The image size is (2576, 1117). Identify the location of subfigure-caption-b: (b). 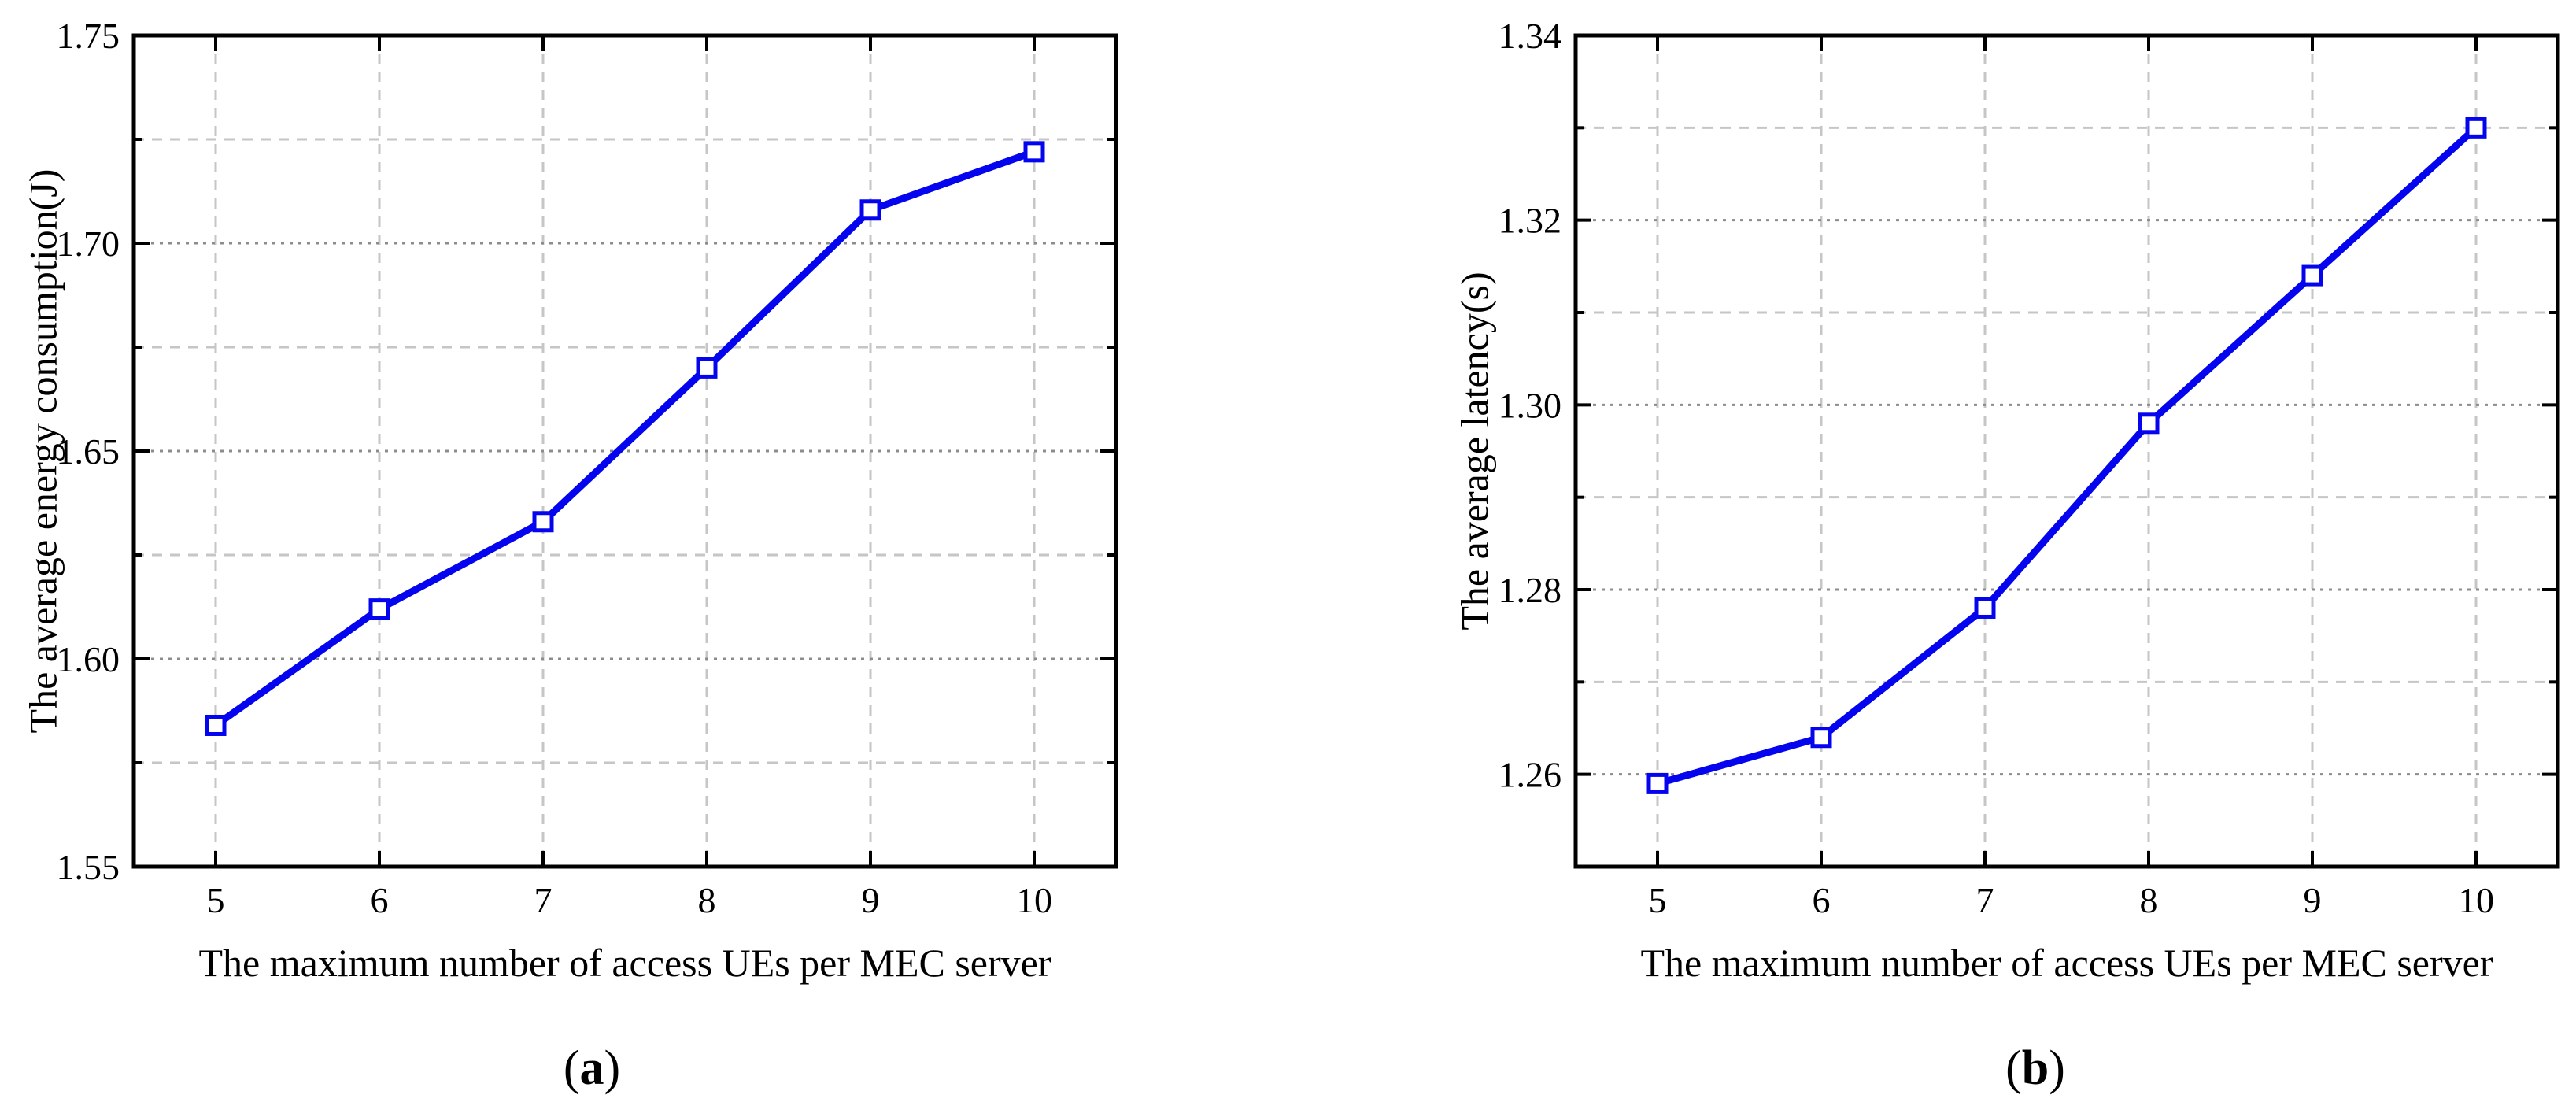
(2035, 1069).